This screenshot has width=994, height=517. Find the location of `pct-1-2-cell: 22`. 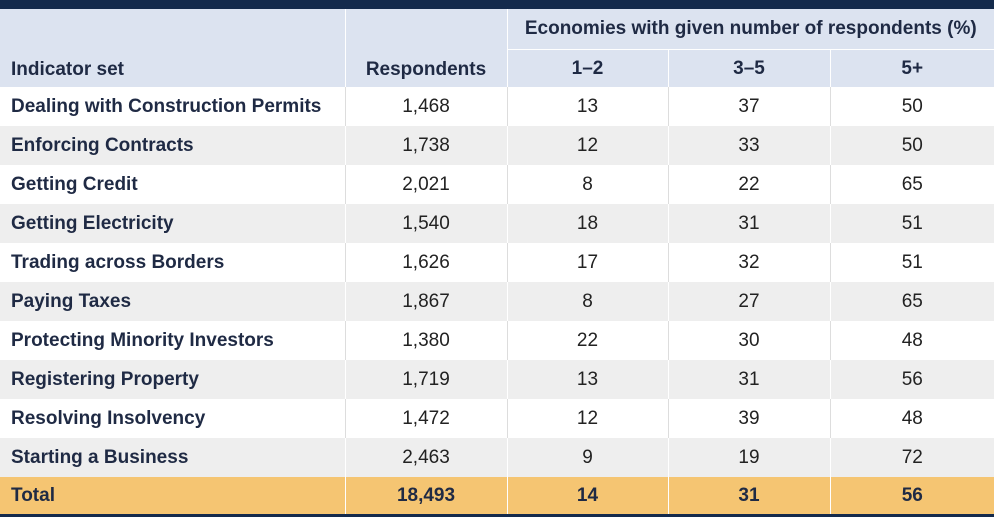

pct-1-2-cell: 22 is located at coordinates (587, 340).